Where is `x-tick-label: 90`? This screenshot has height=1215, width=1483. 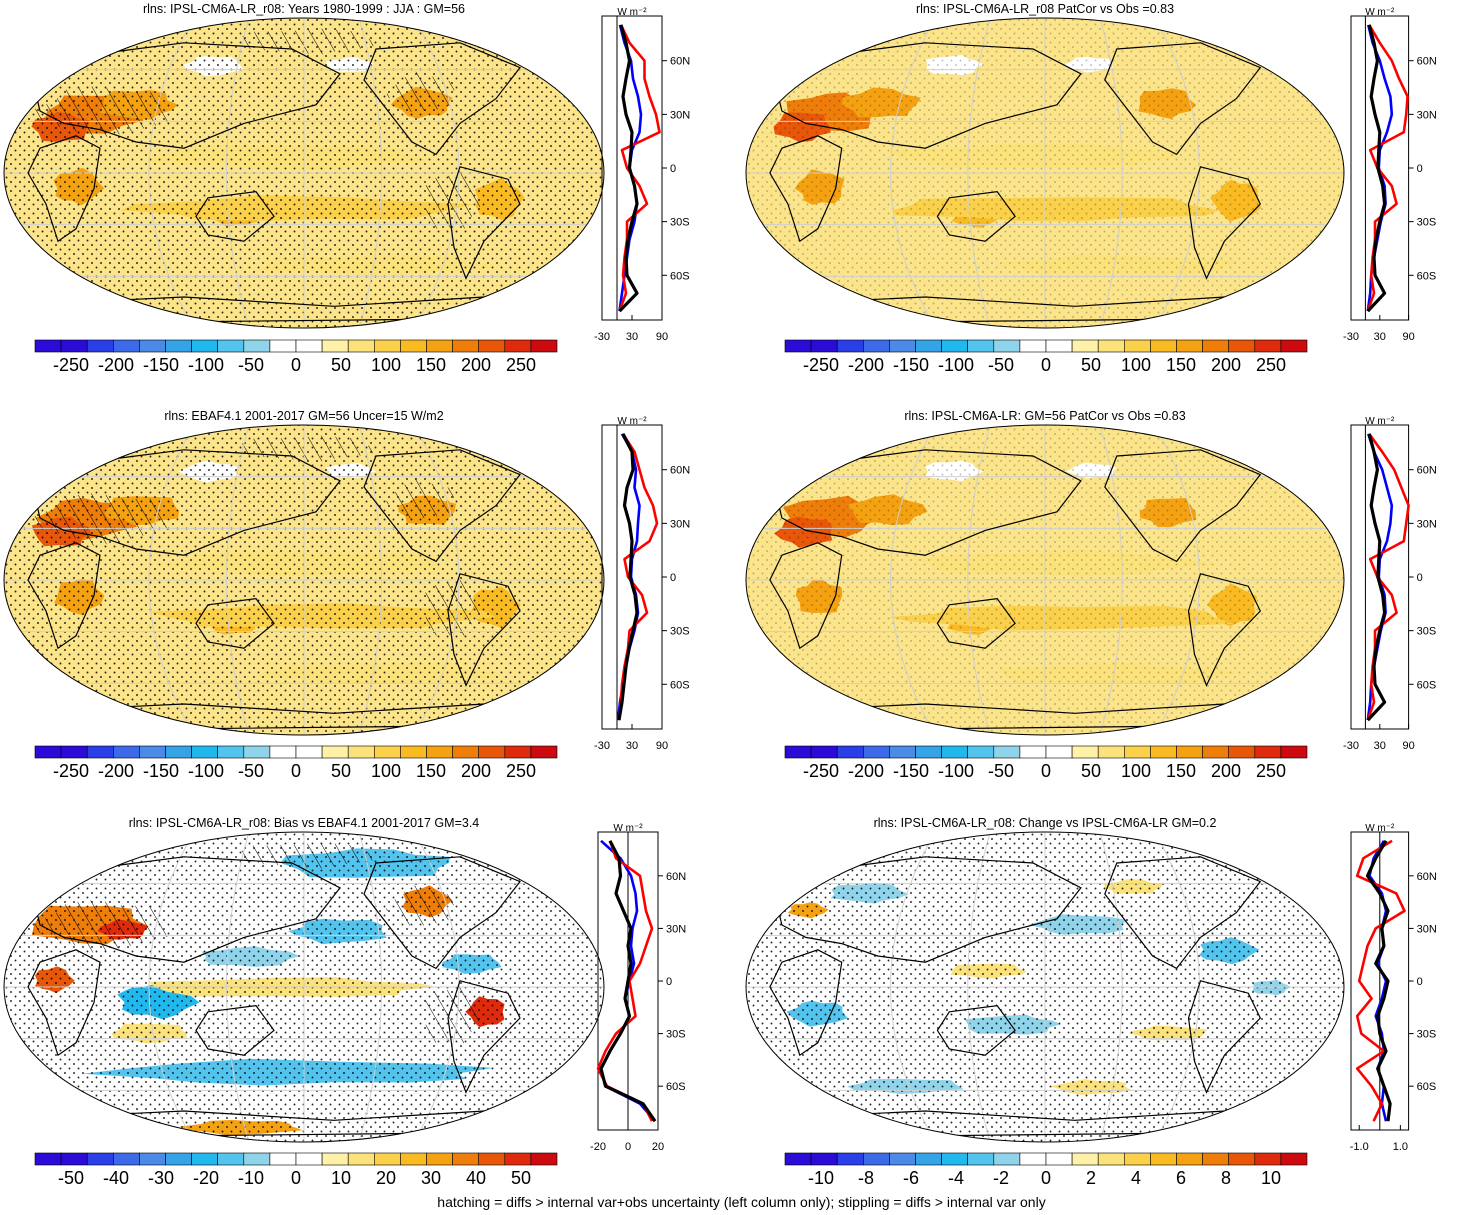 x-tick-label: 90 is located at coordinates (662, 337).